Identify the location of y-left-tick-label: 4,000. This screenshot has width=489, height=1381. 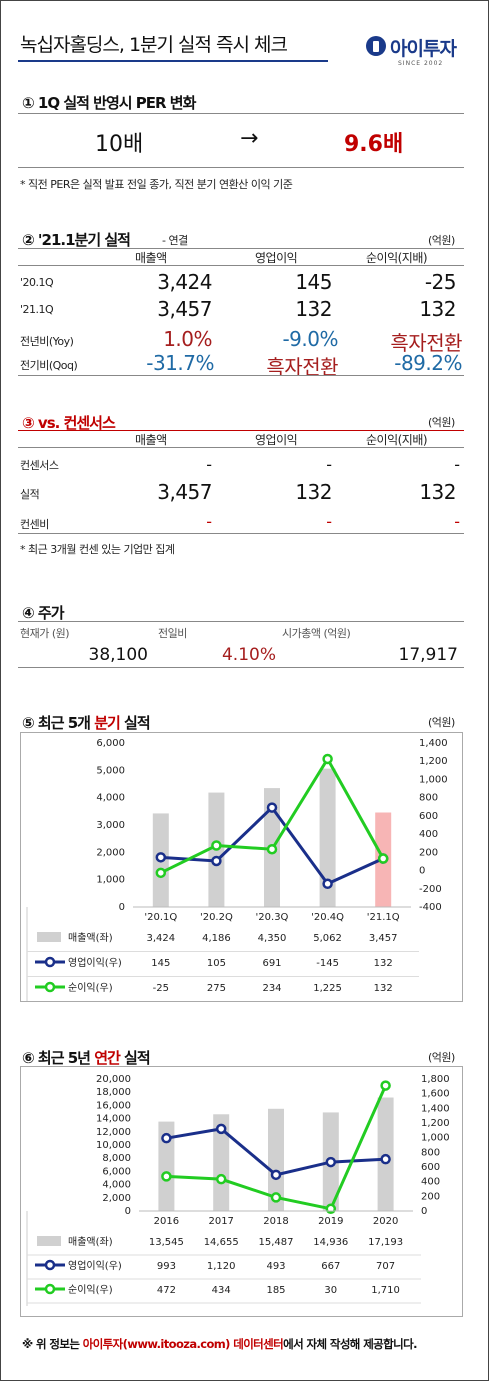
(116, 1185).